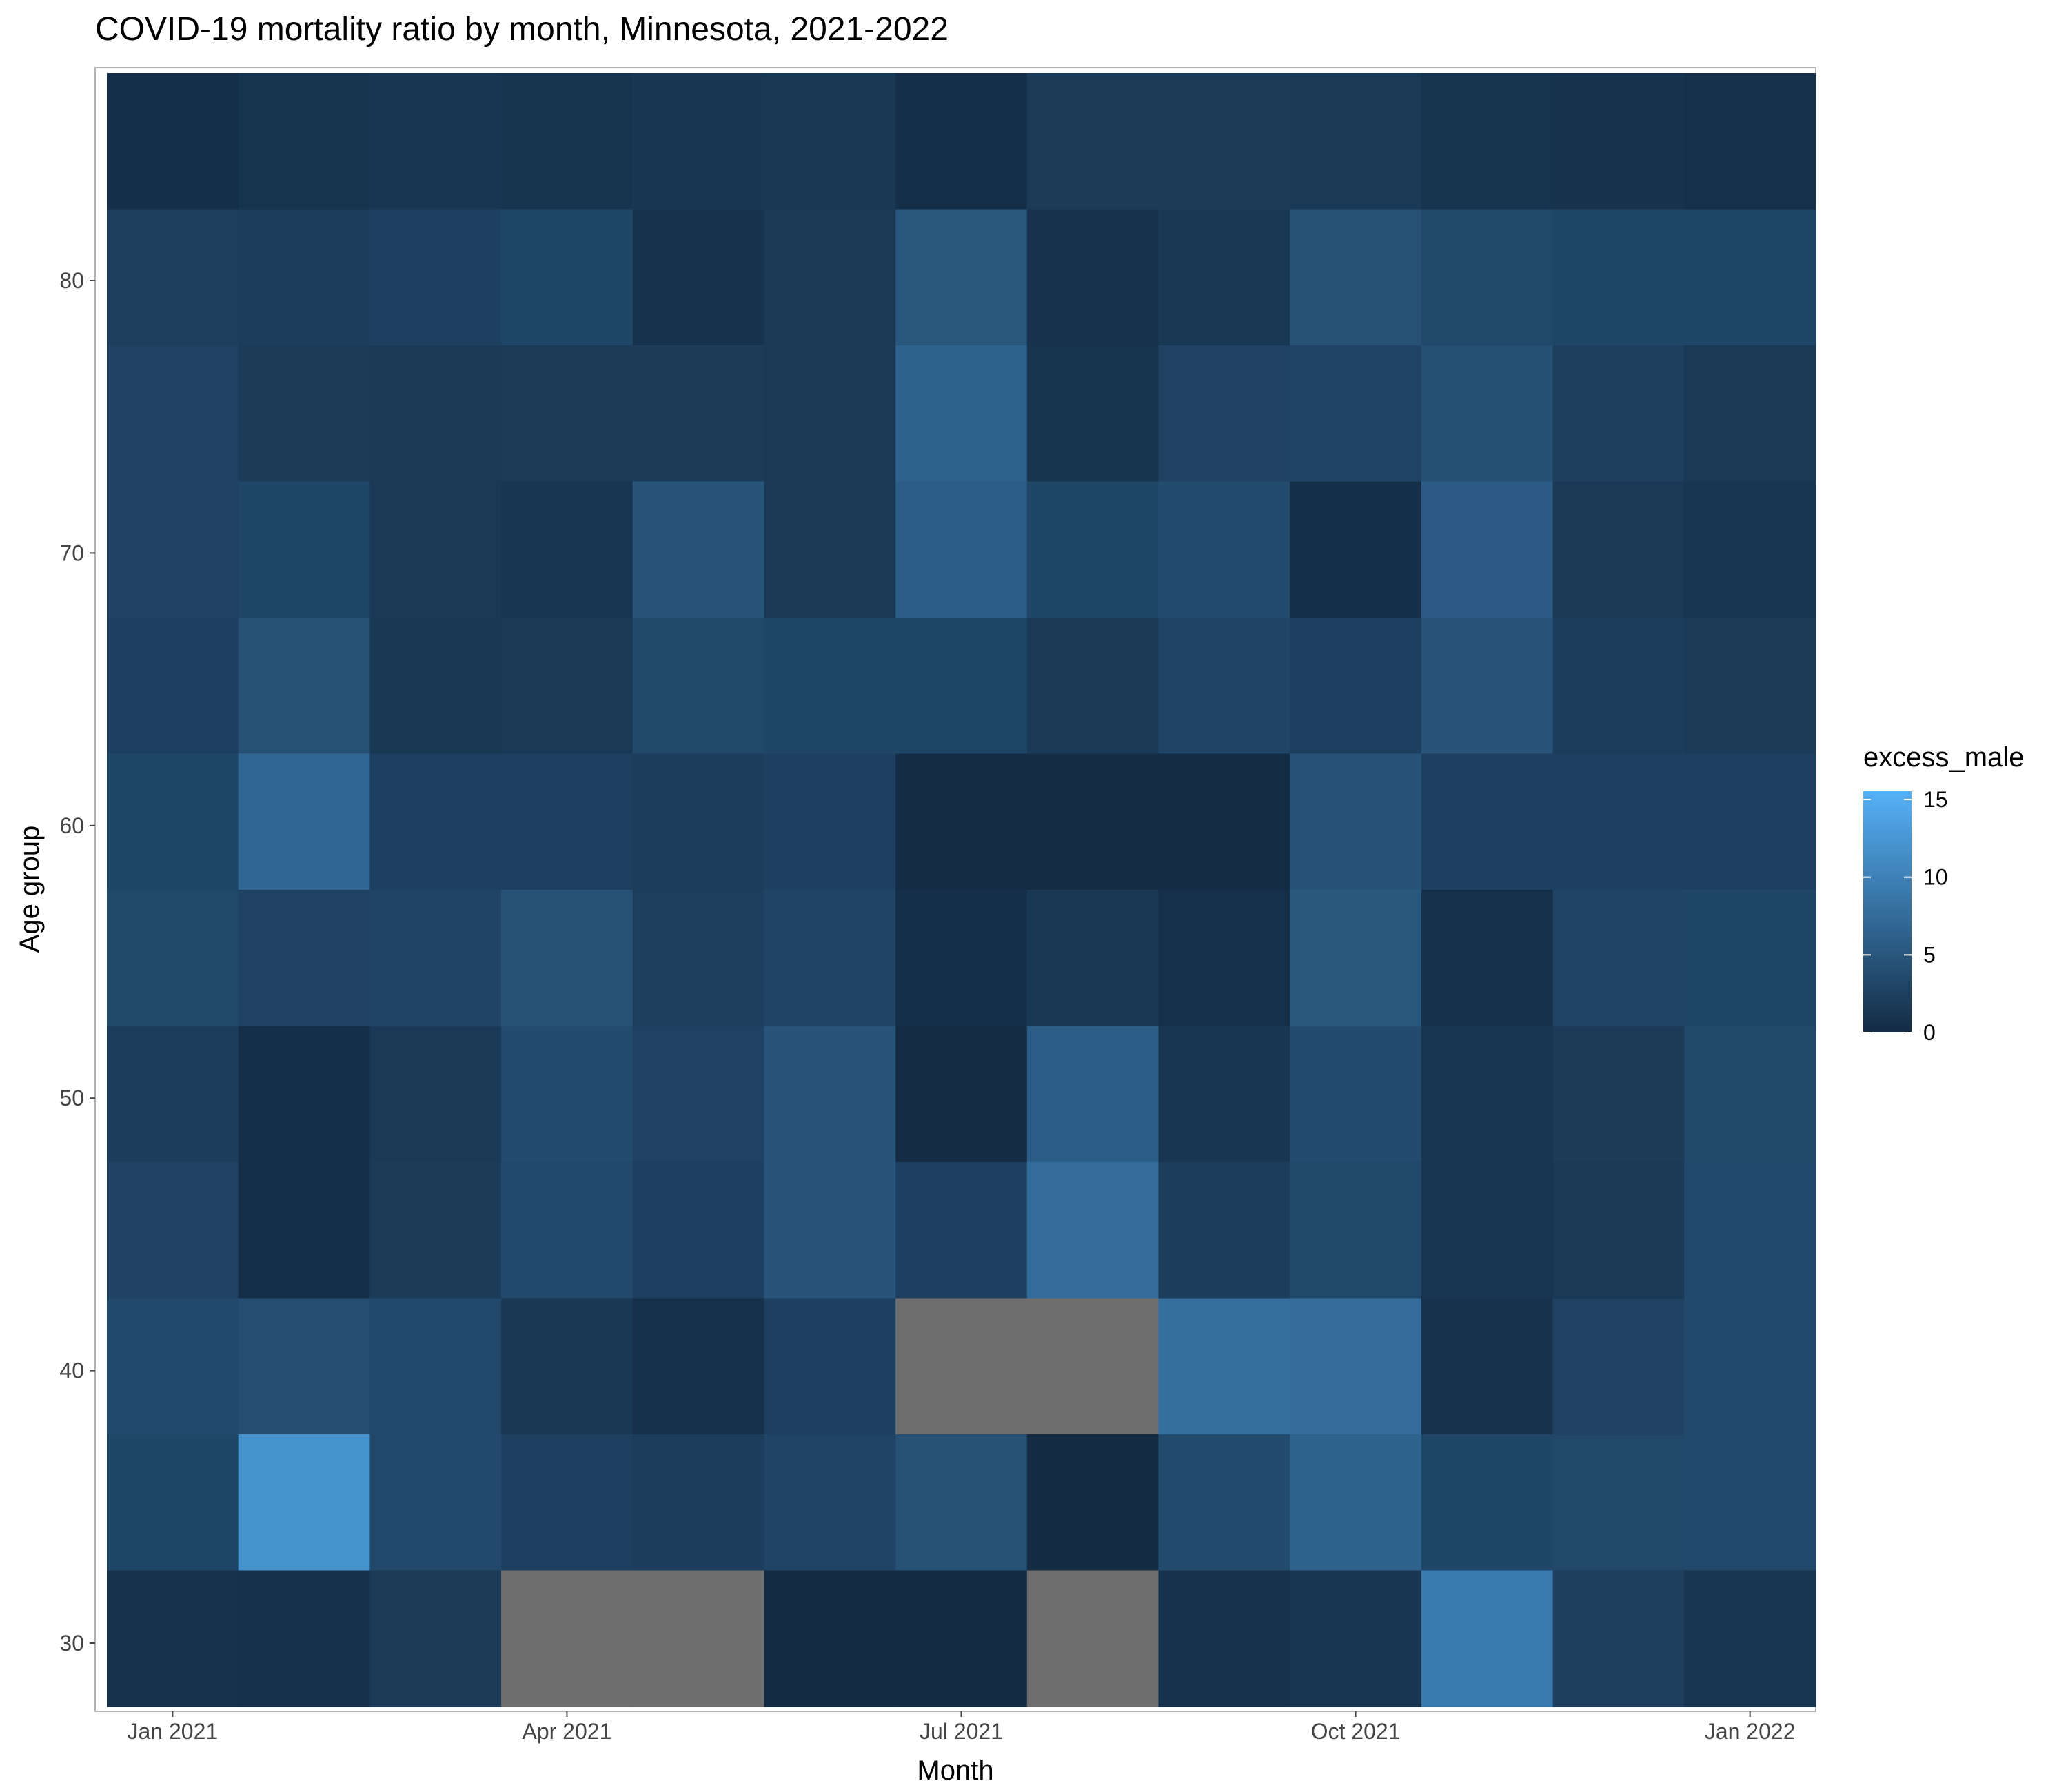 This screenshot has width=2068, height=1792. I want to click on y-tick-label: 40, so click(71, 1370).